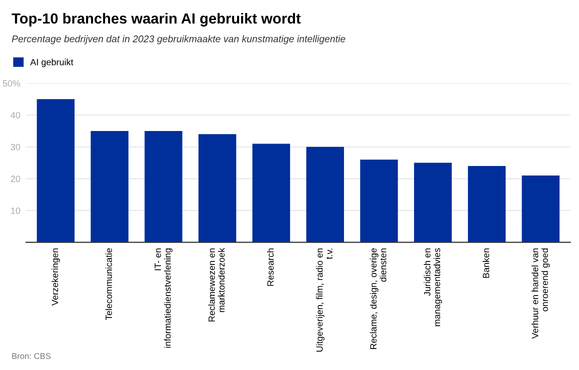 This screenshot has width=579, height=370. I want to click on x-tick-label: Banken, so click(486, 263).